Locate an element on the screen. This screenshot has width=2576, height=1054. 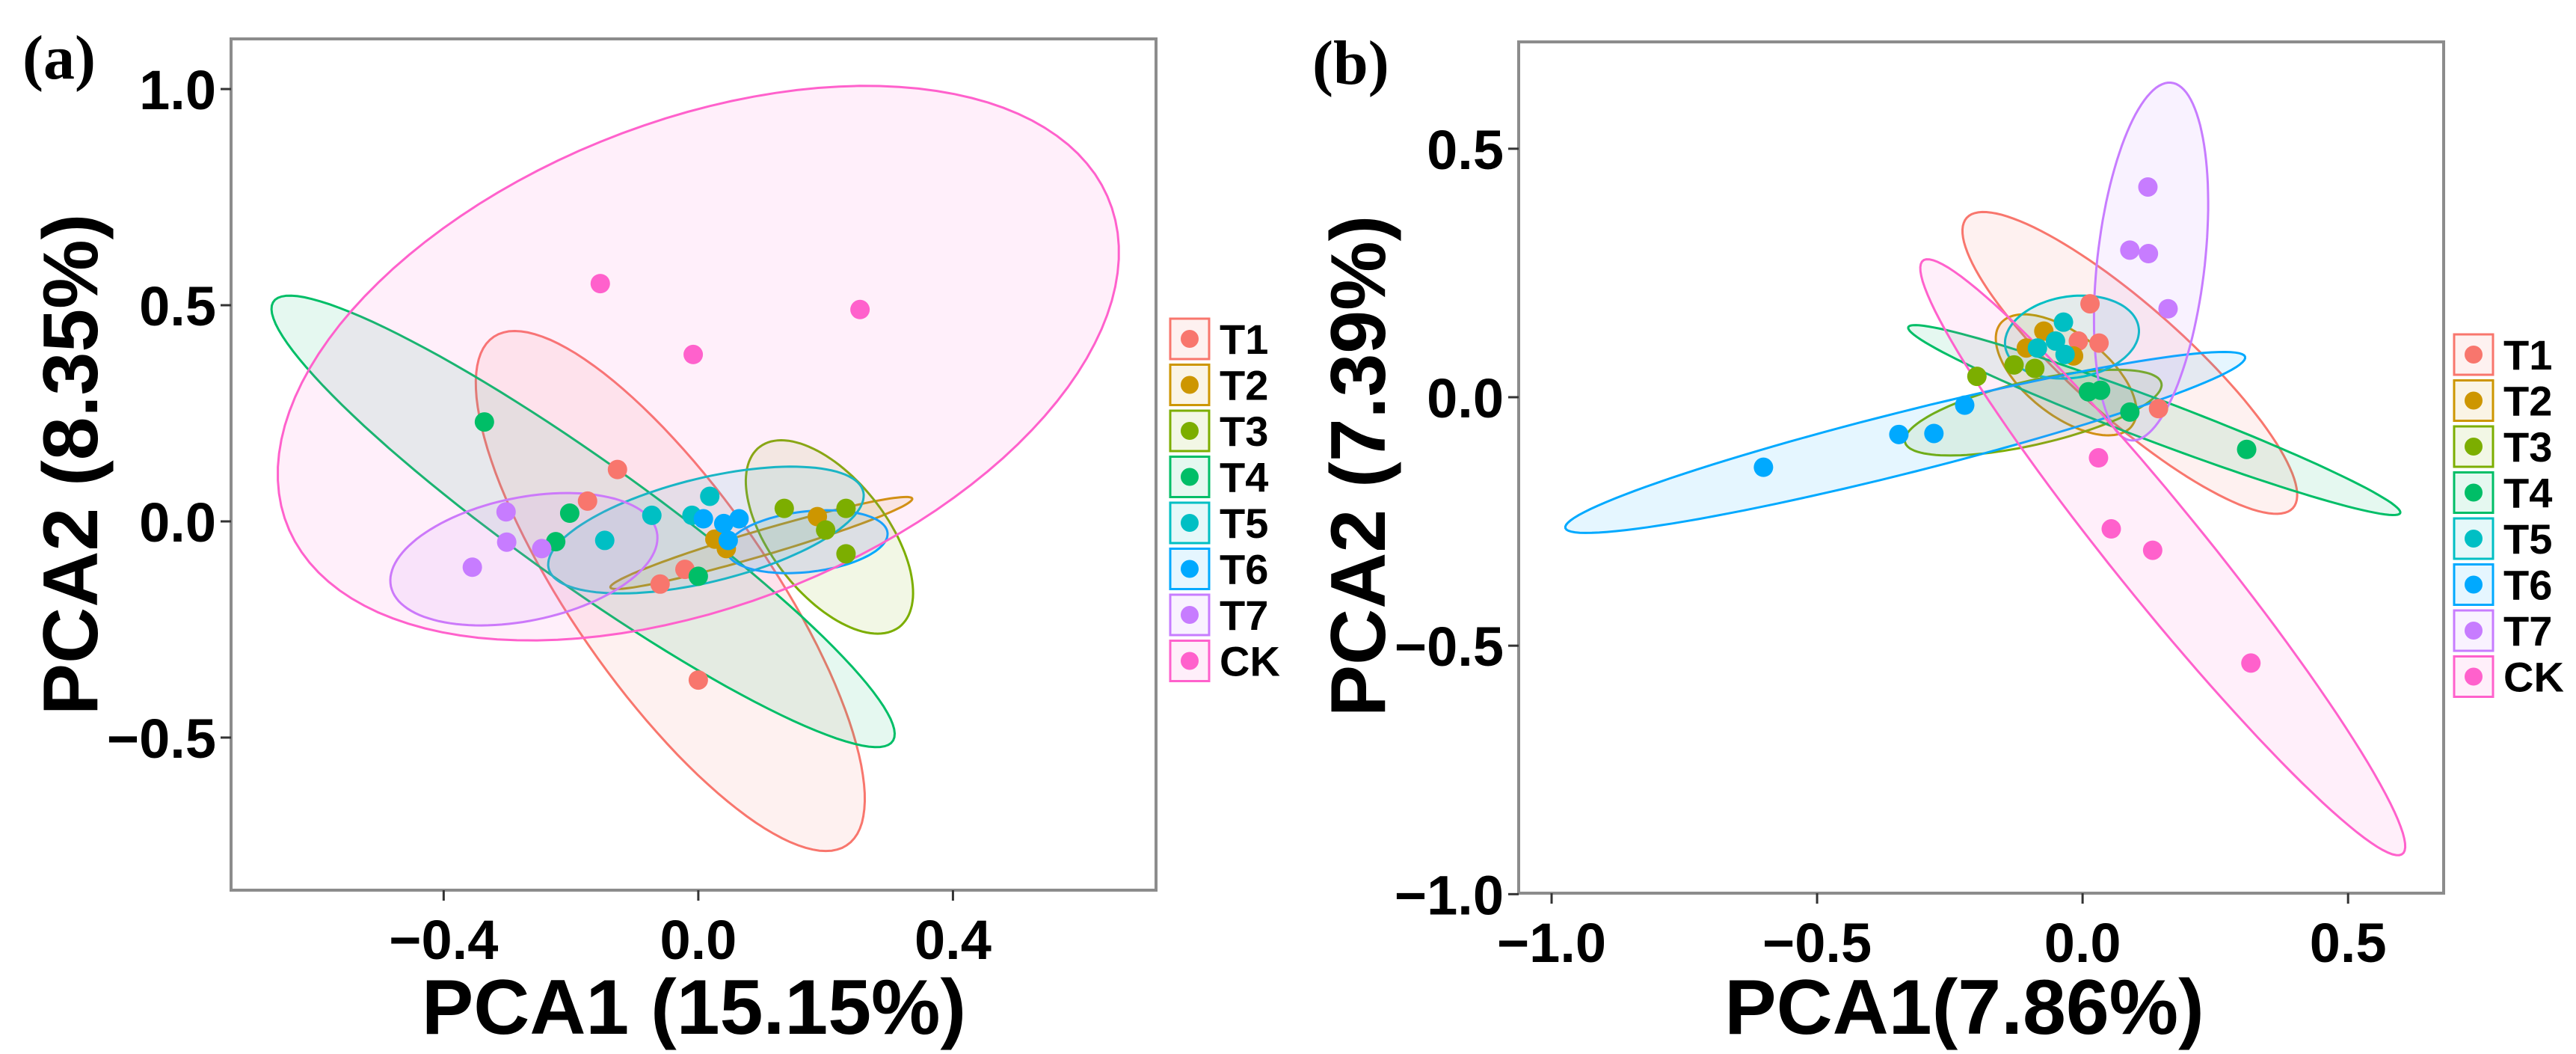
legend-item-t3: T3 is located at coordinates (2502, 447).